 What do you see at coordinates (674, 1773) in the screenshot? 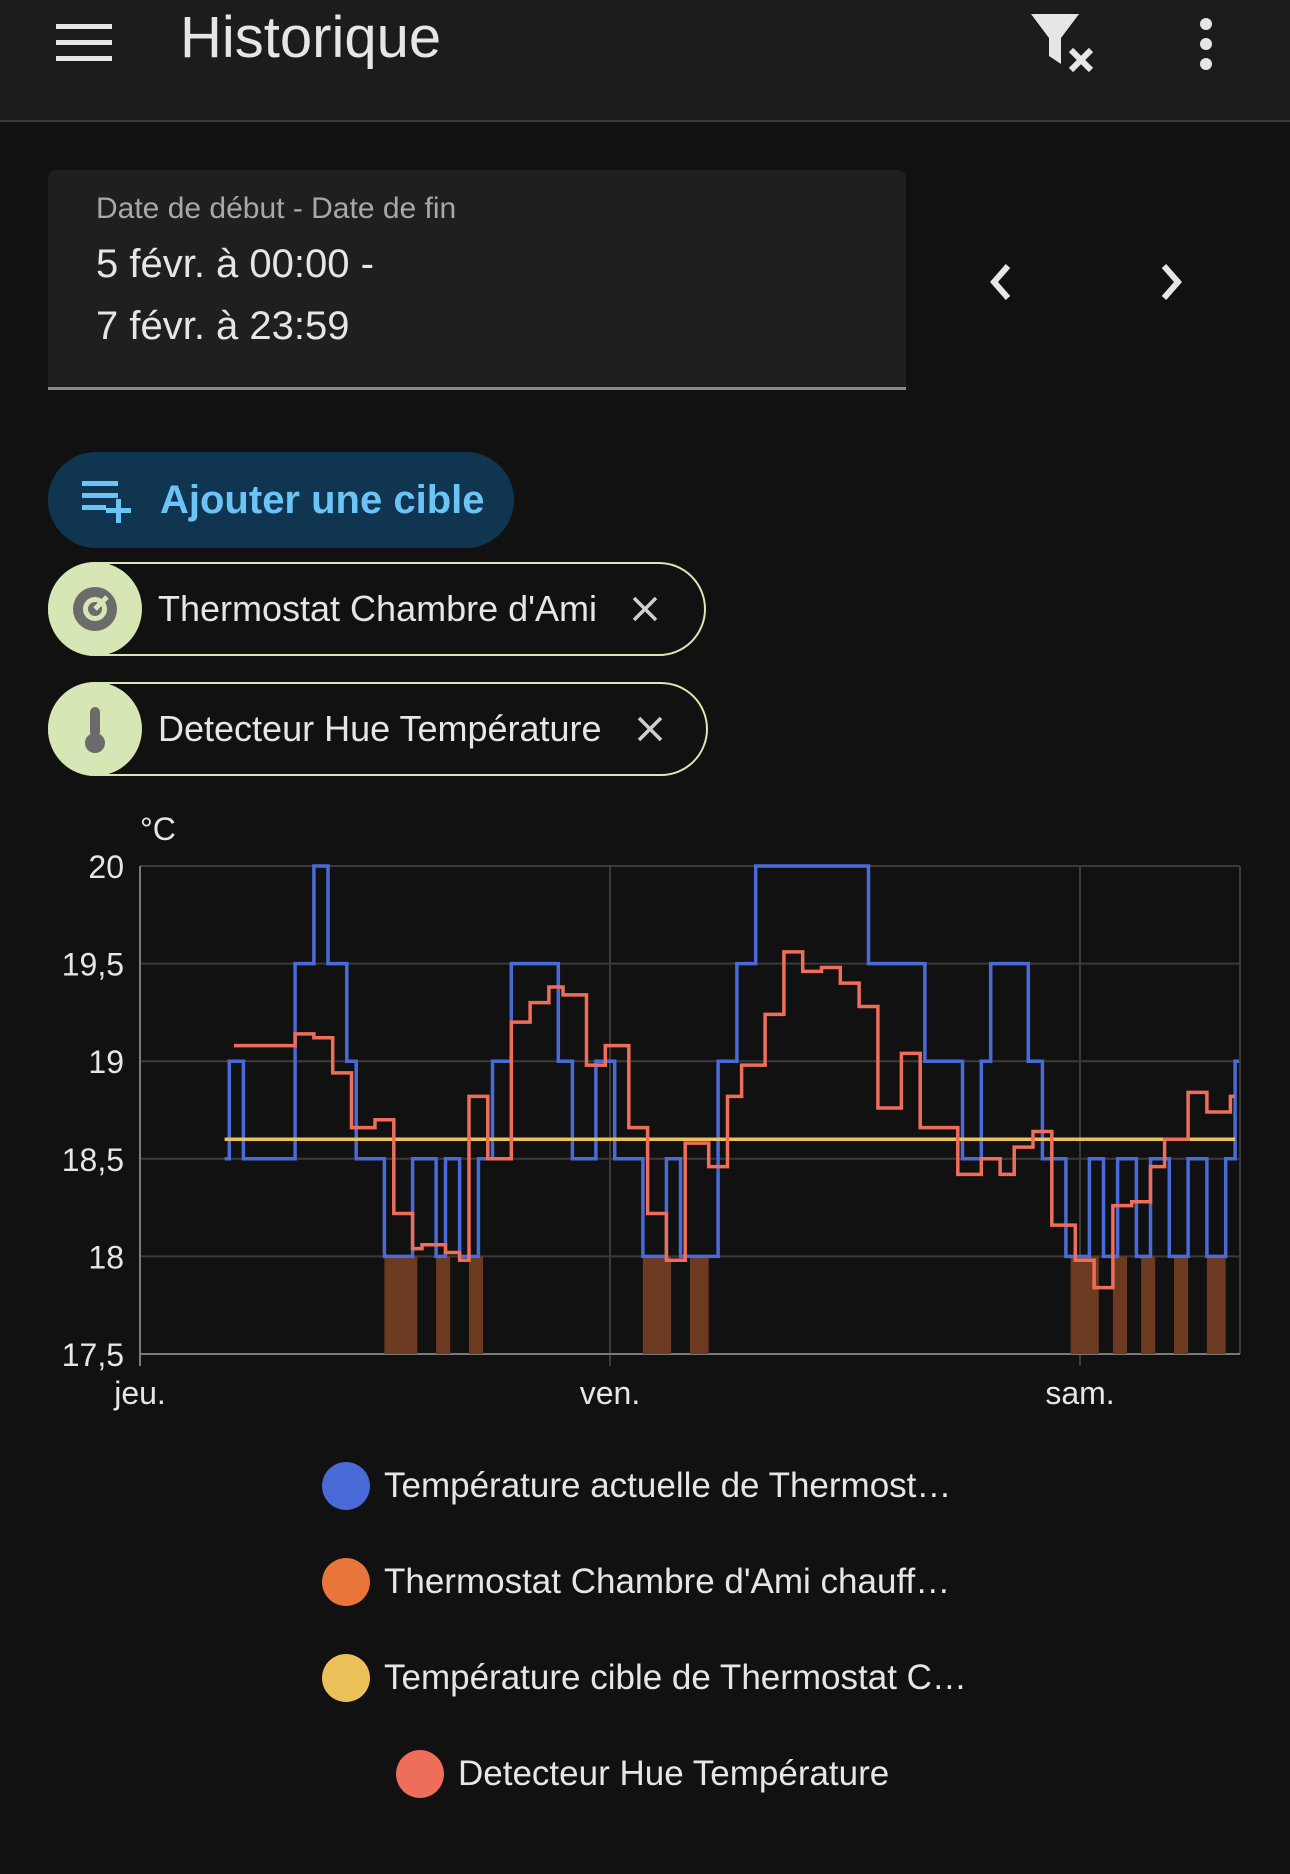
I see `legend-label: Detecteur Hue Température` at bounding box center [674, 1773].